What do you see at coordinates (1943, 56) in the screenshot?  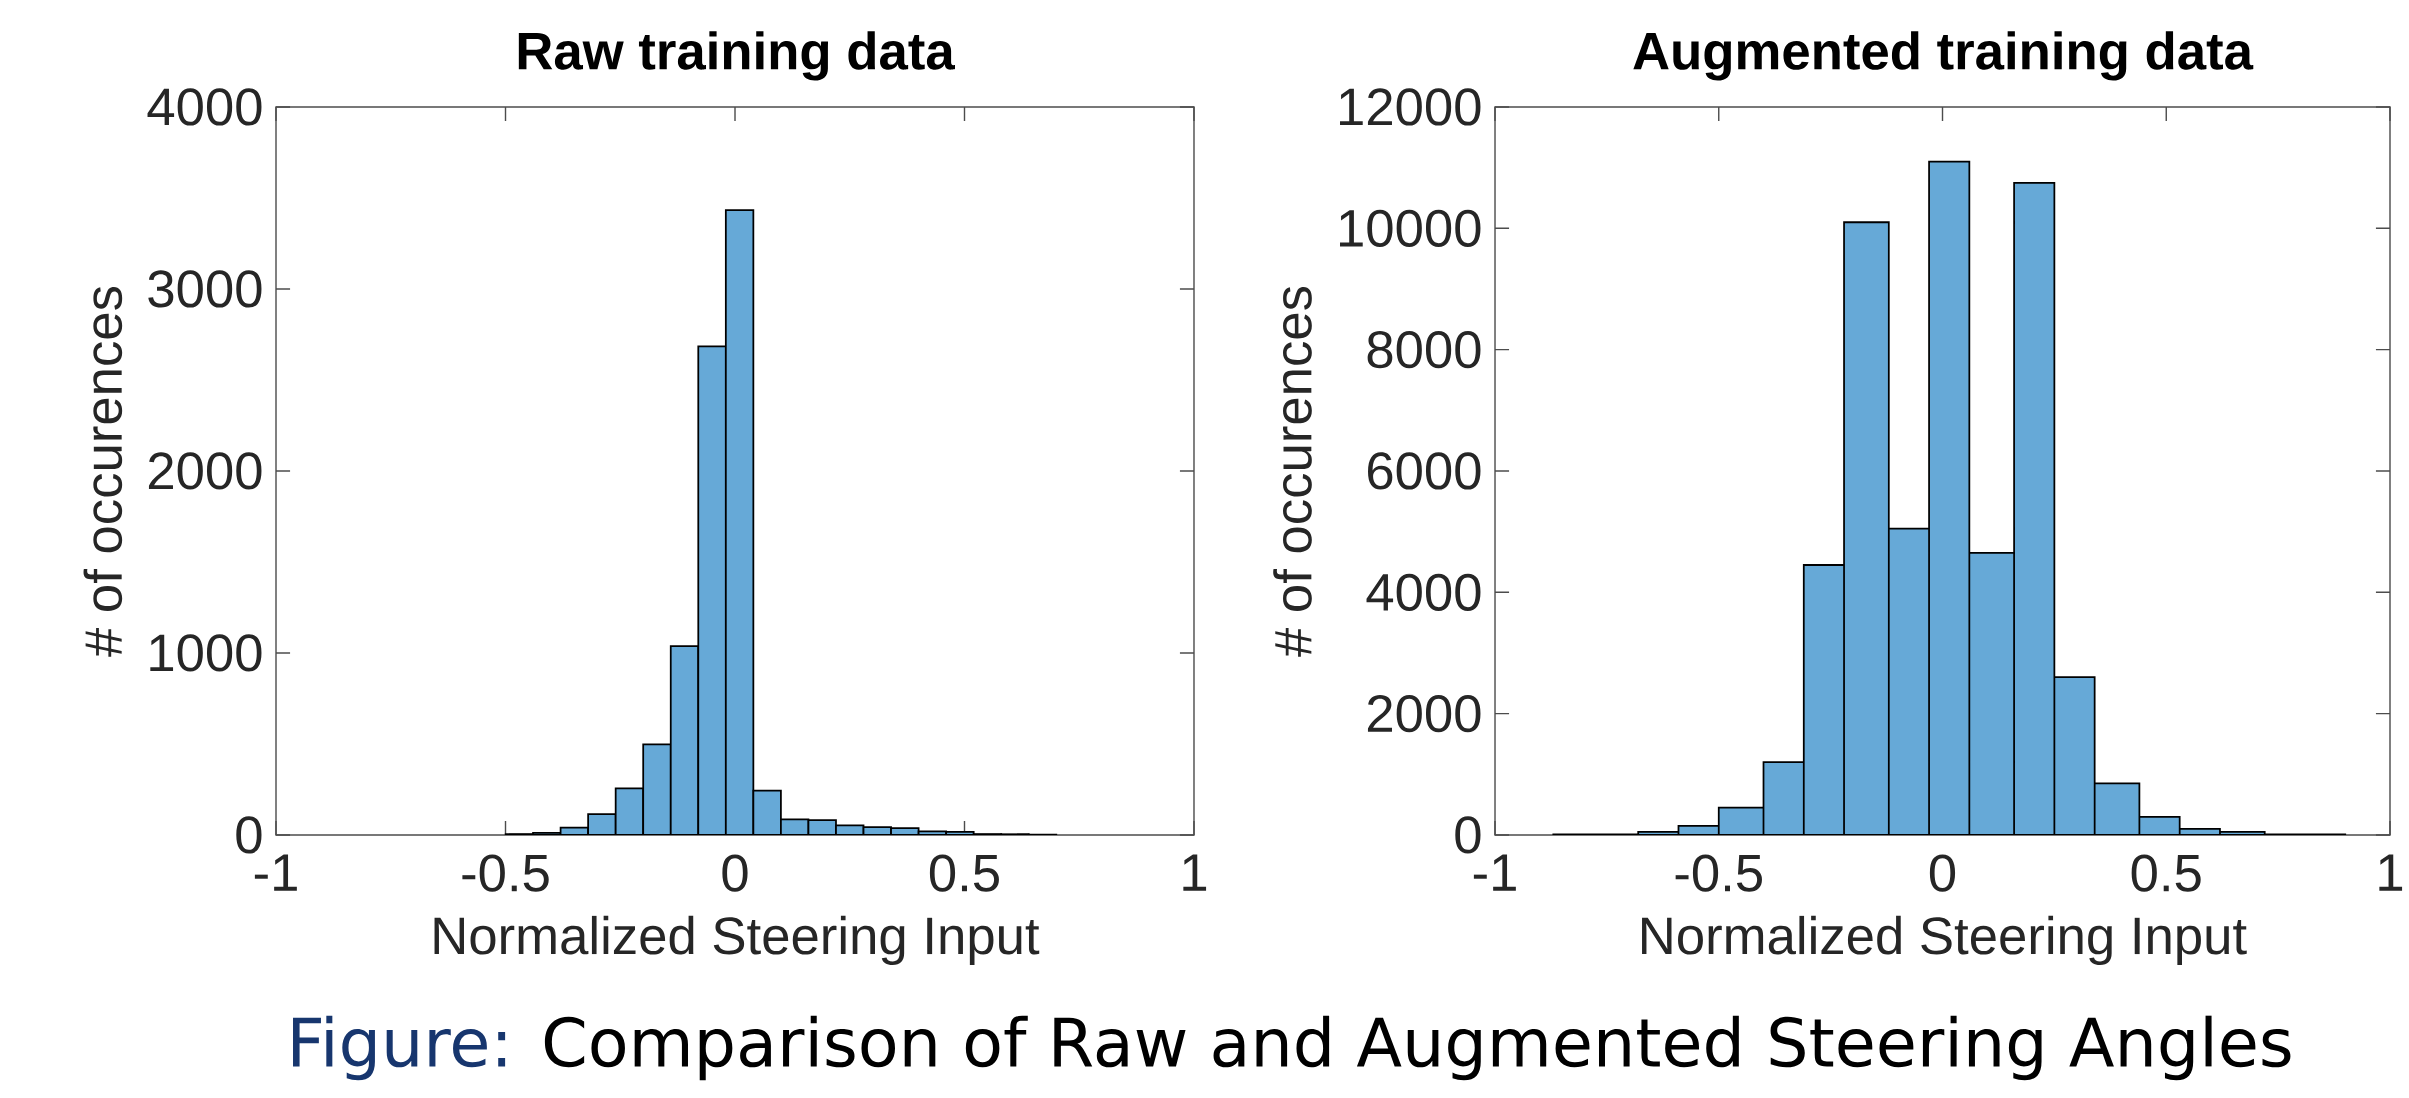 I see `chart-title: Augmented training data` at bounding box center [1943, 56].